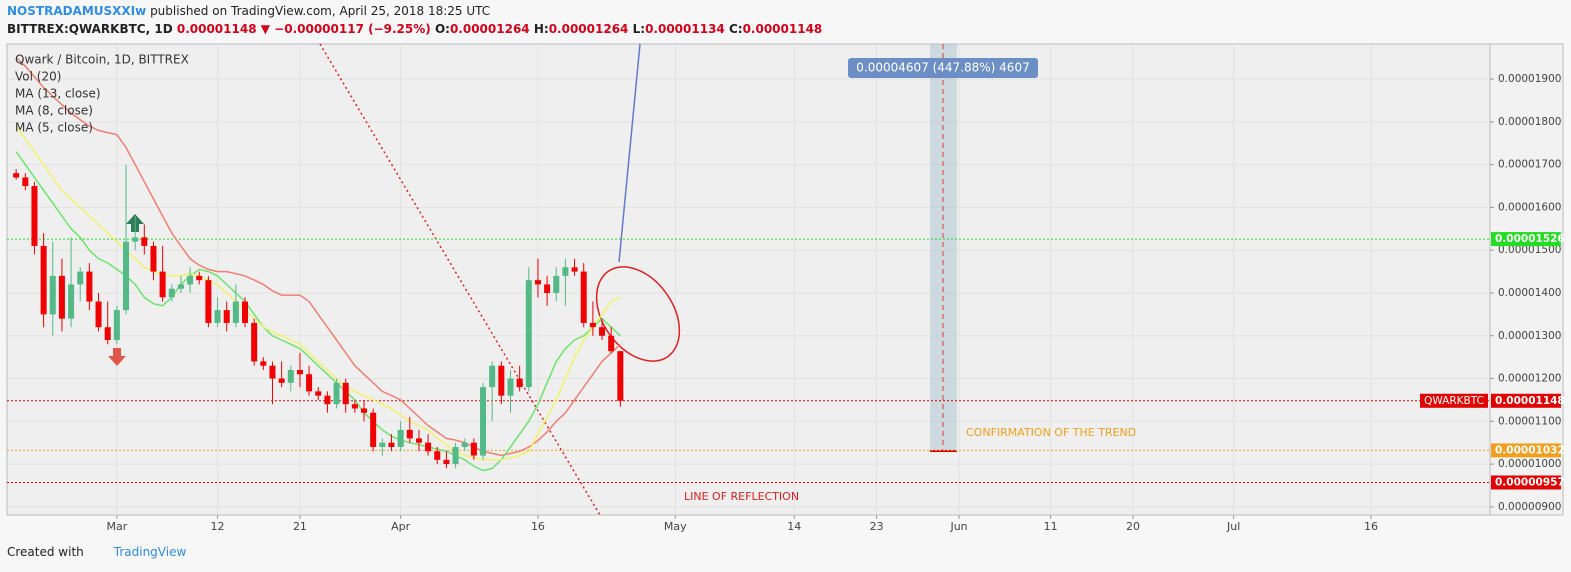 This screenshot has height=572, width=1571. I want to click on legend-item: MA (8, close), so click(54, 111).